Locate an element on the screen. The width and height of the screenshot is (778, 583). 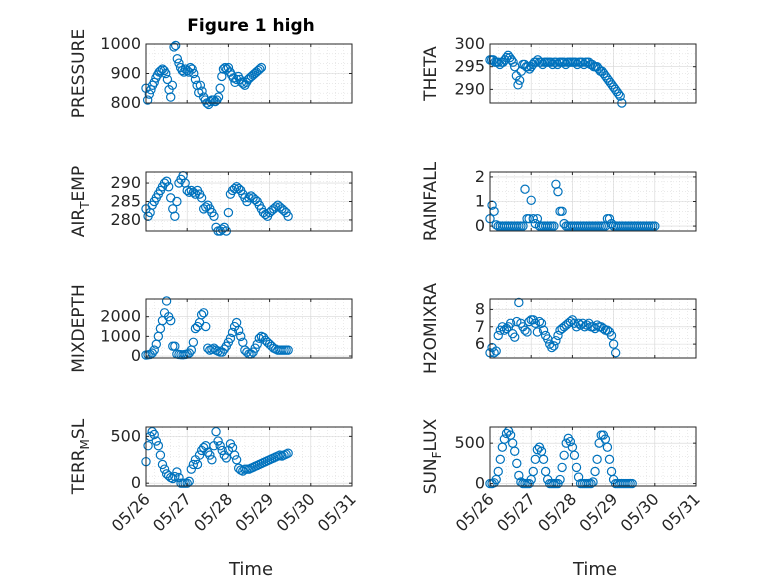
y-axis-label-rest: EMP is located at coordinates (79, 184).